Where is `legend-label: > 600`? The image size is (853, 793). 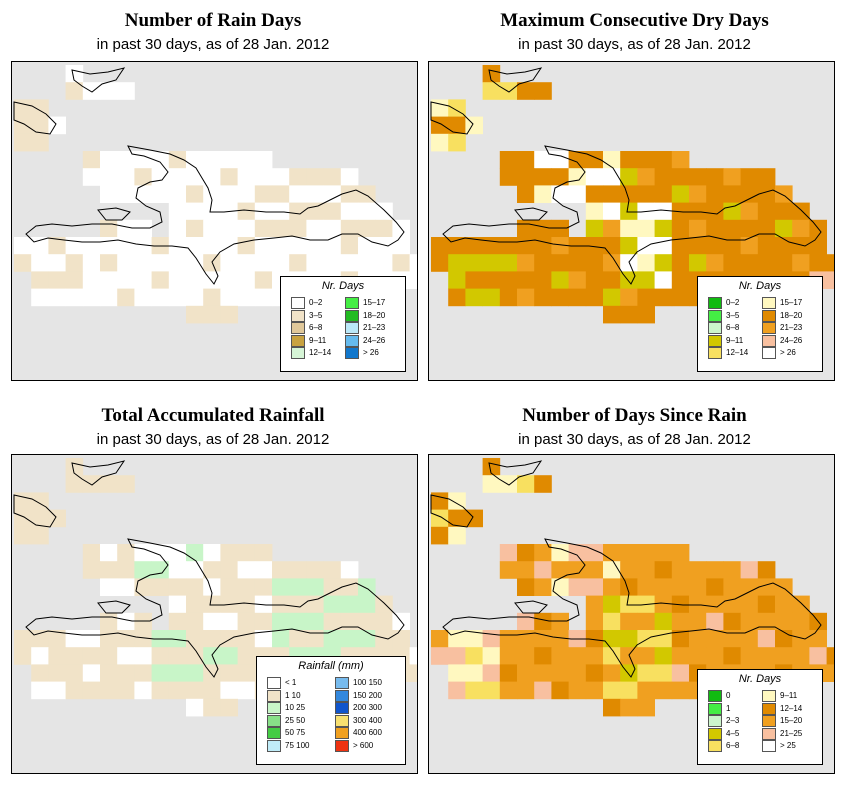 legend-label: > 600 is located at coordinates (363, 745).